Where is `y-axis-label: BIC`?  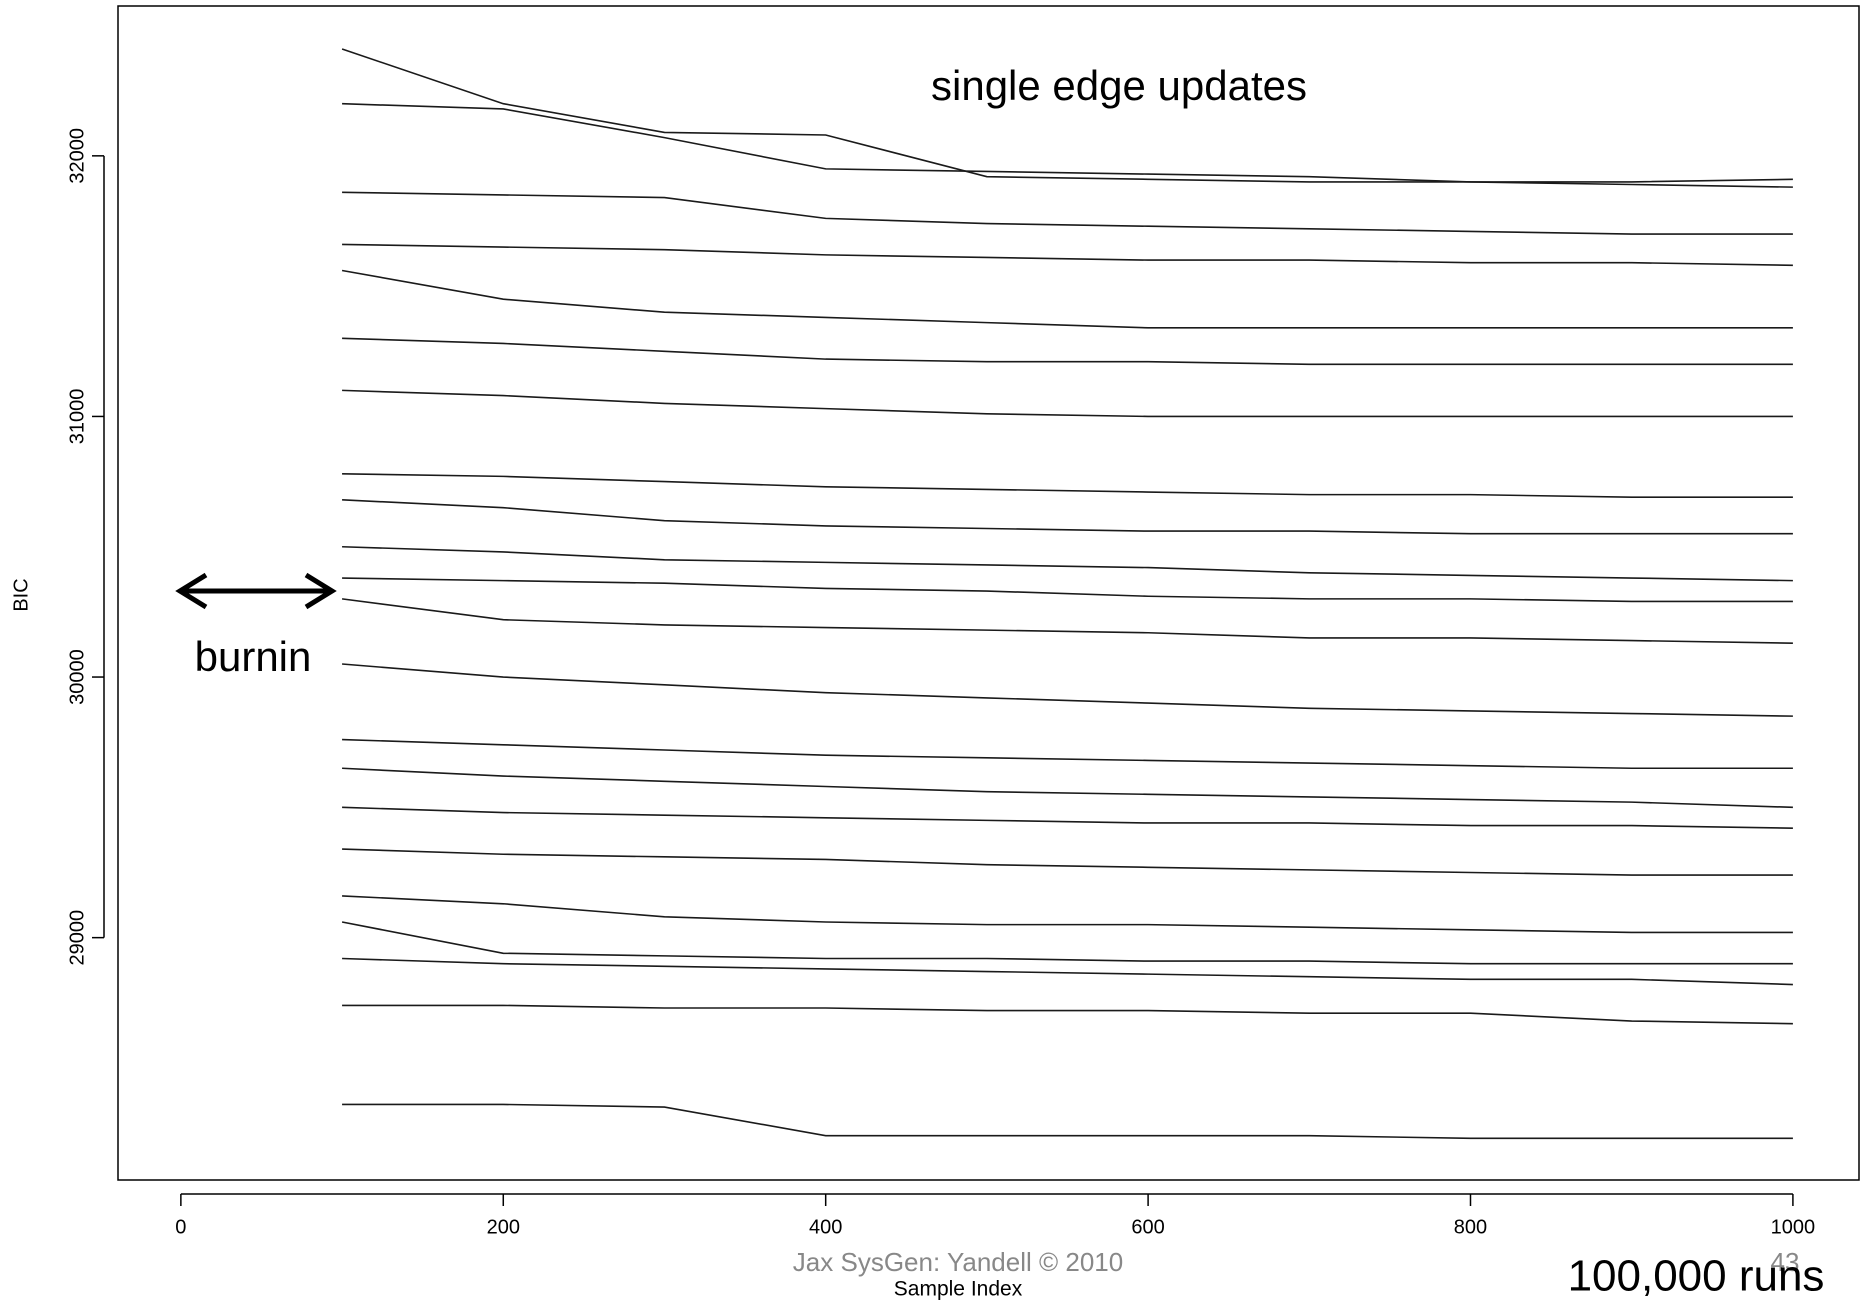
y-axis-label: BIC is located at coordinates (21, 594).